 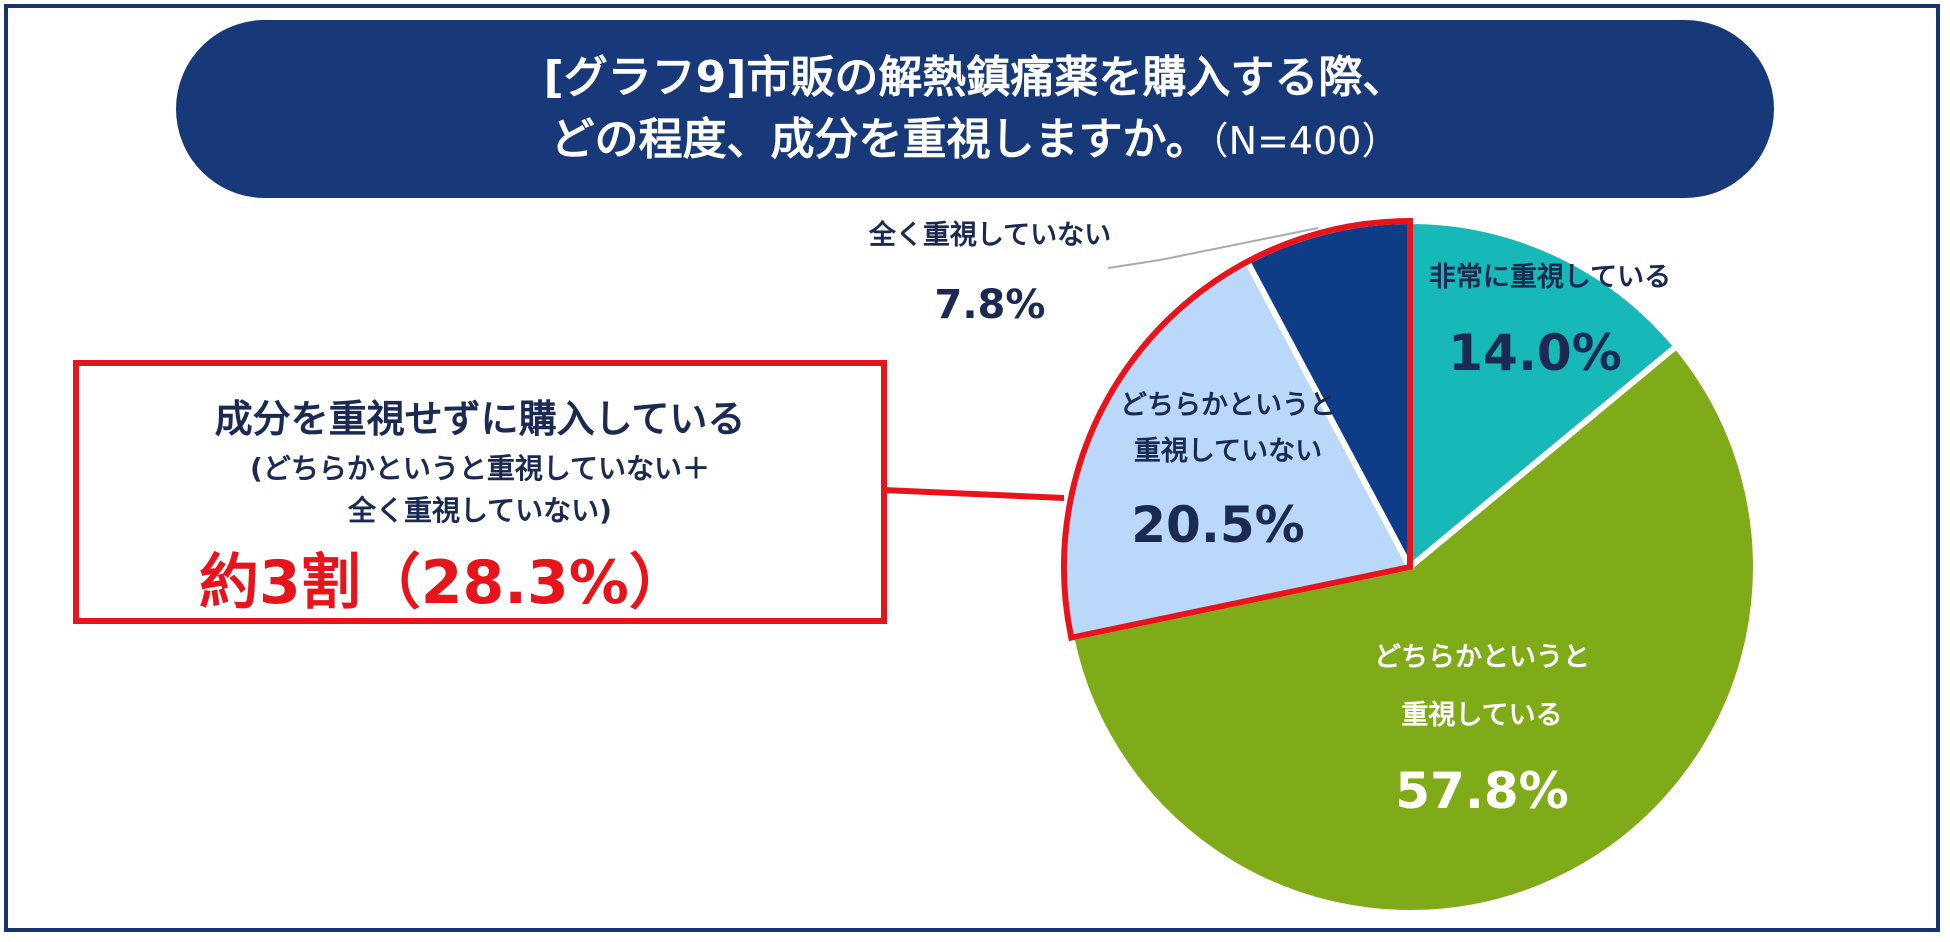 I want to click on slice-value-somewhat-not: 20.5%, so click(x=1217, y=525).